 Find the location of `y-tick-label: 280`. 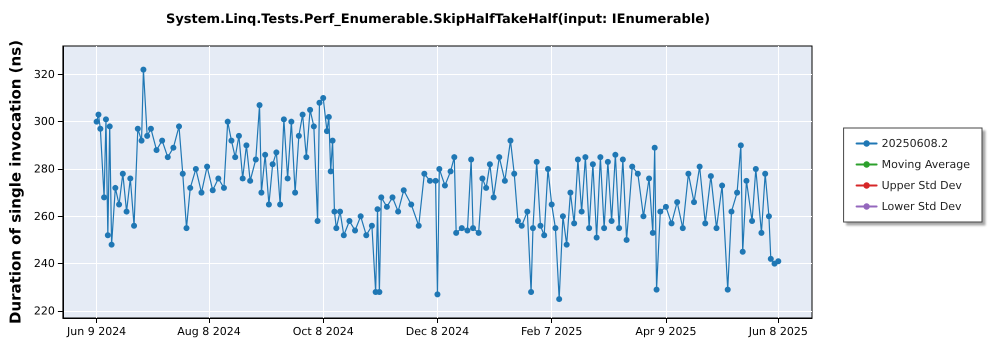

y-tick-label: 280 is located at coordinates (44, 169).